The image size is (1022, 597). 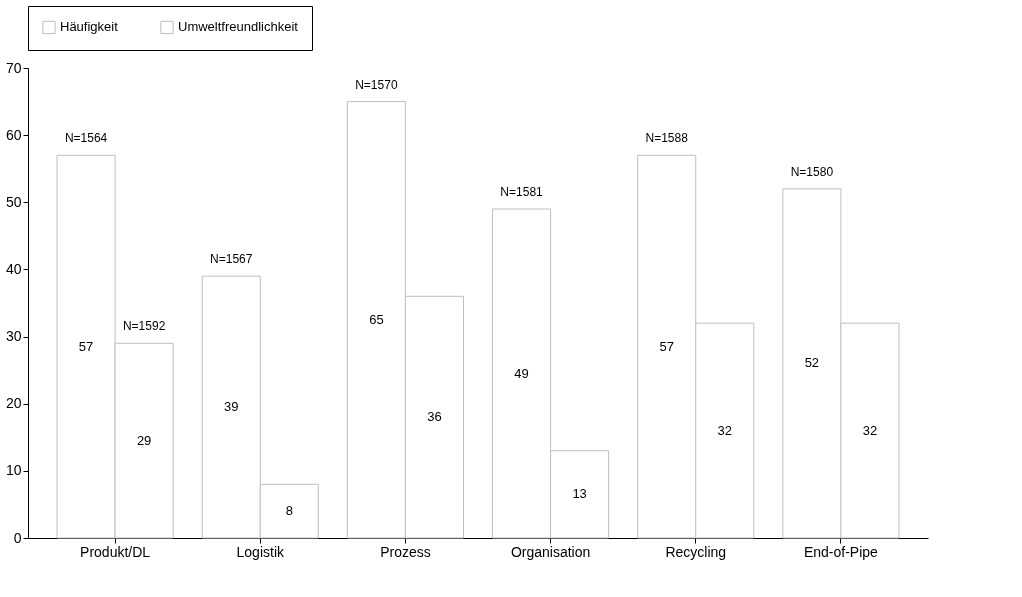 What do you see at coordinates (260, 551) in the screenshot?
I see `x-tick-label: Logistik` at bounding box center [260, 551].